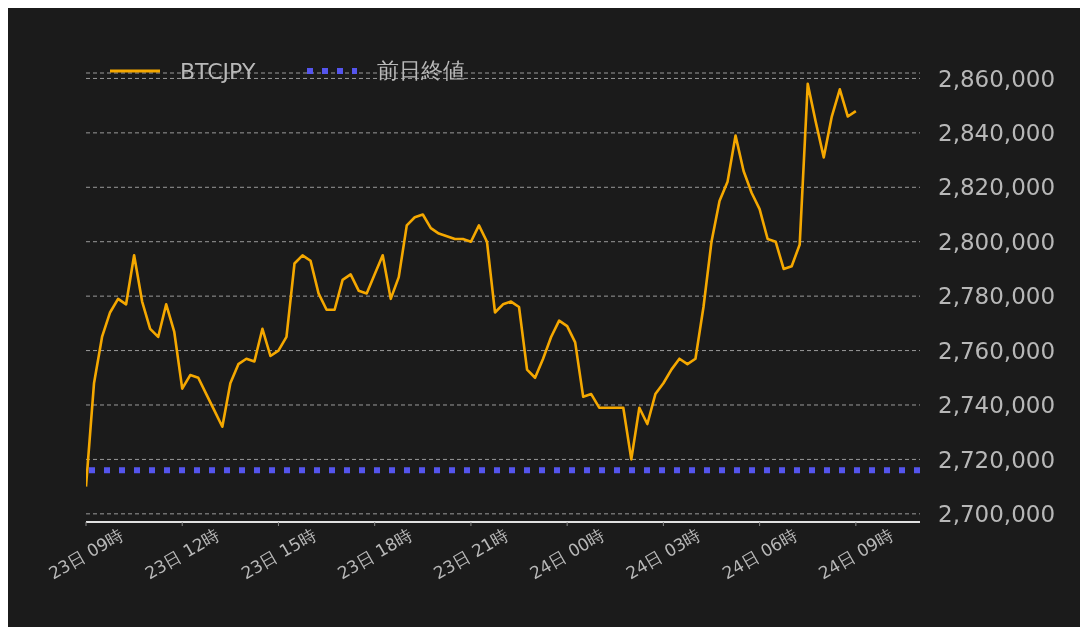  What do you see at coordinates (218, 71) in the screenshot?
I see `legend-label: BTCJPY` at bounding box center [218, 71].